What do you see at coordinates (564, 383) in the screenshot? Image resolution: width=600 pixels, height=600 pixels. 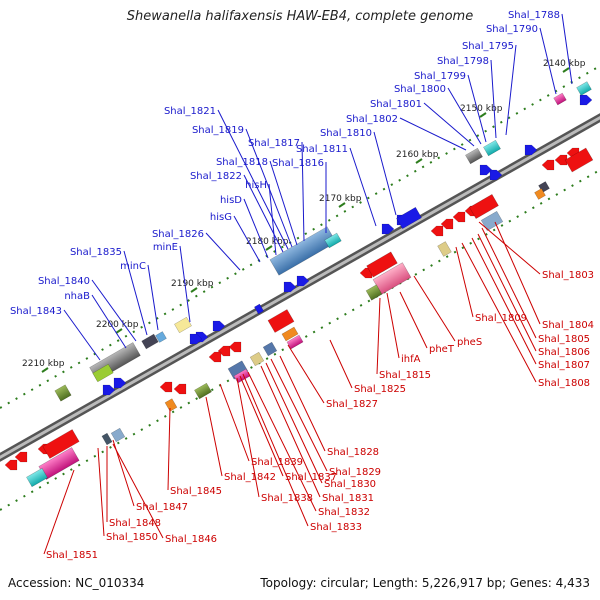 I see `bottom-gene-label: Shal_1808` at bounding box center [564, 383].